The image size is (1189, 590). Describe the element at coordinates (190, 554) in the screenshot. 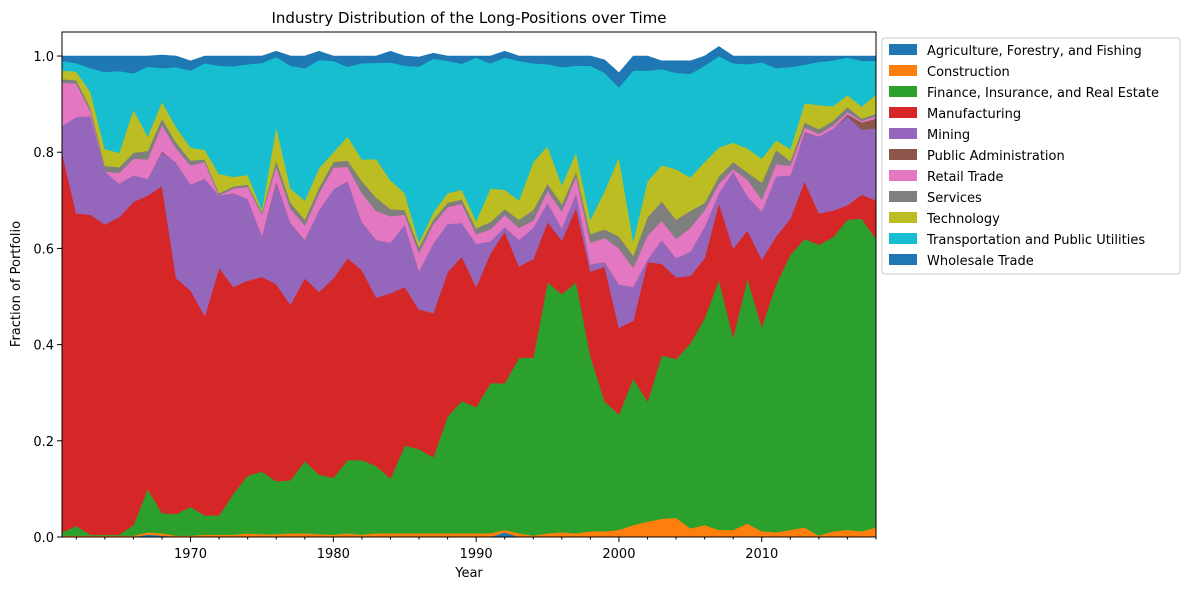

I see `x-tick-label: 1970` at that location.